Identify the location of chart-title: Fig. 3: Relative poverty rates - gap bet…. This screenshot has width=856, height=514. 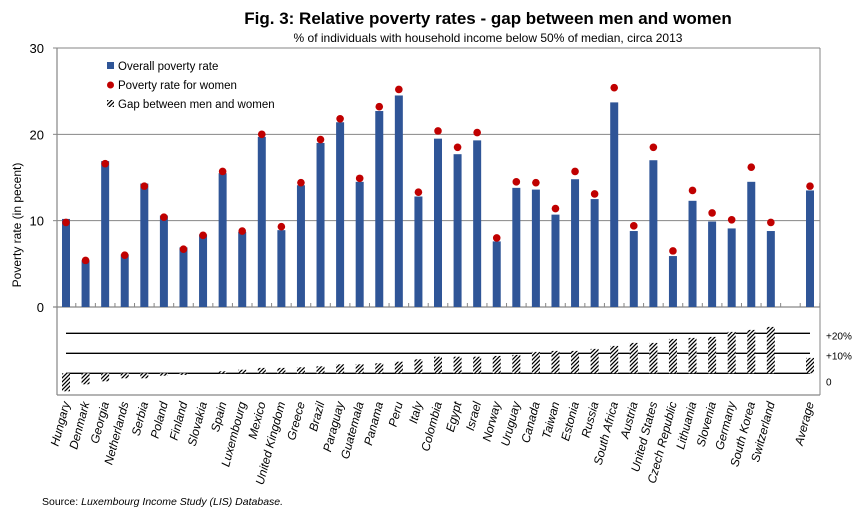
(488, 18).